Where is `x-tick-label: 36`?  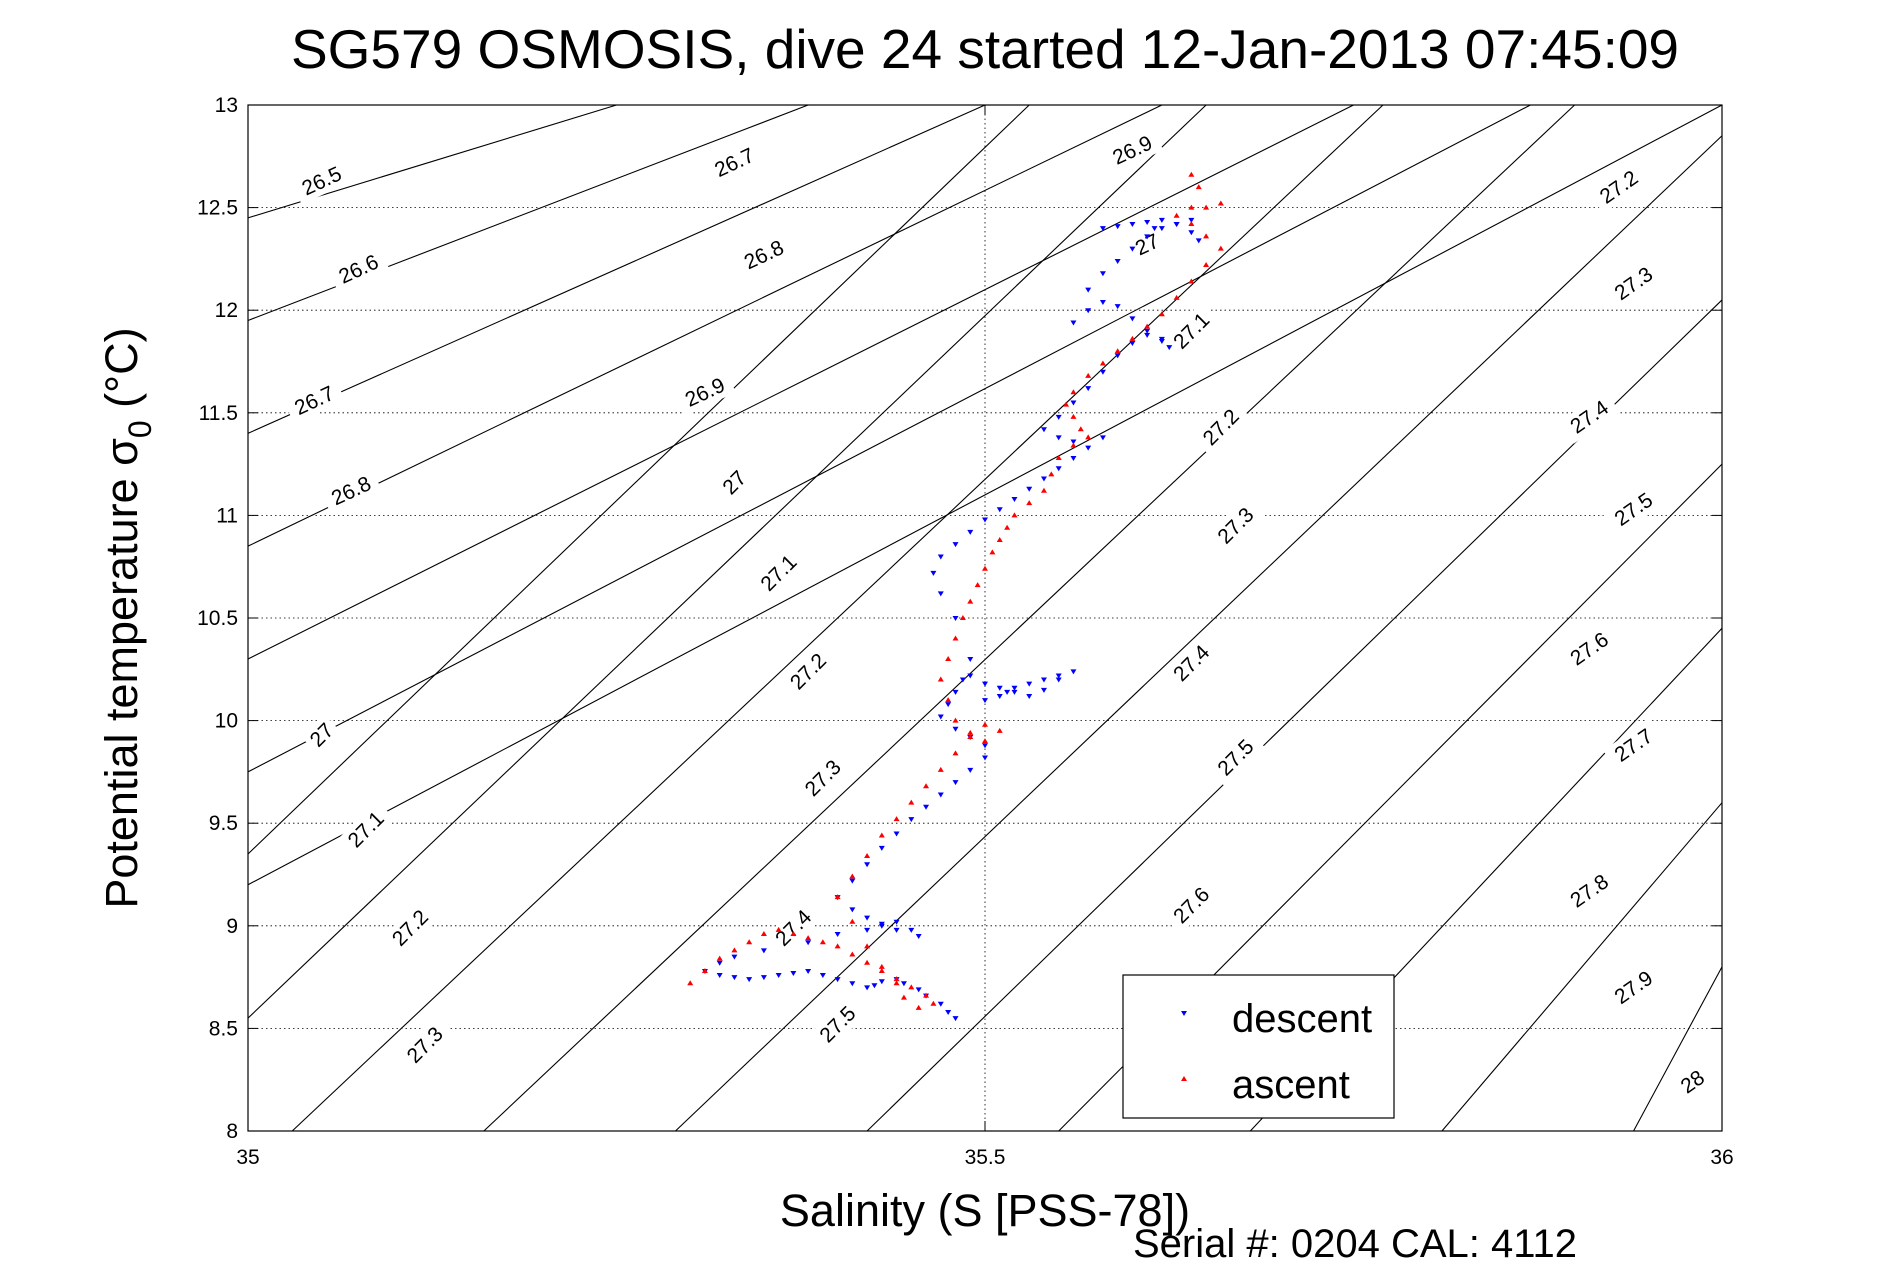
x-tick-label: 36 is located at coordinates (1721, 1157).